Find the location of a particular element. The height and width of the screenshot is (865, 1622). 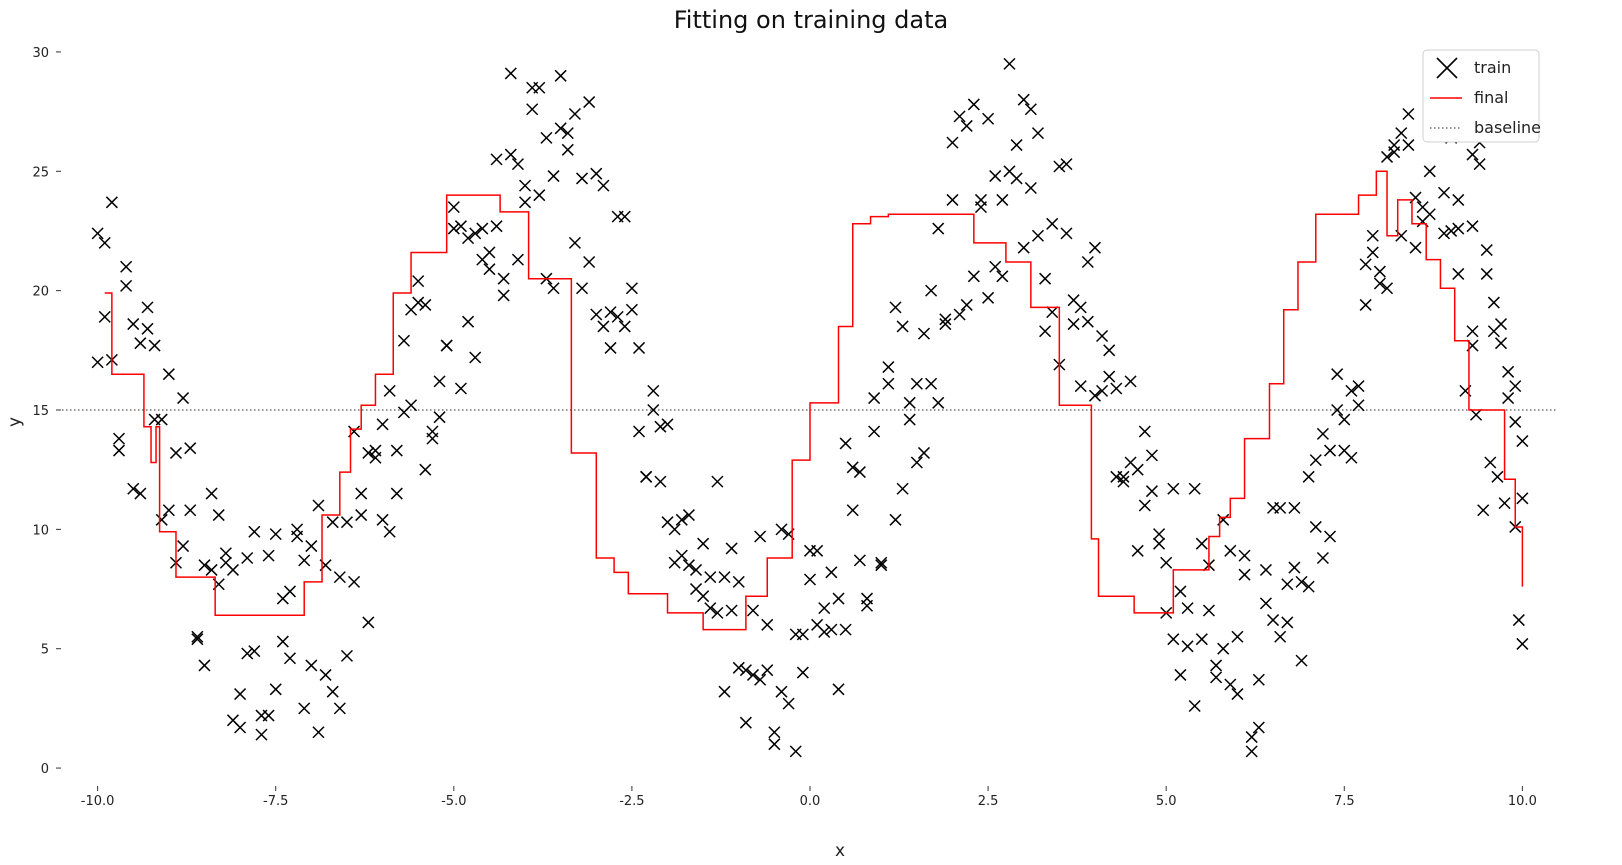

x-tick-label: -2.5 is located at coordinates (631, 801).